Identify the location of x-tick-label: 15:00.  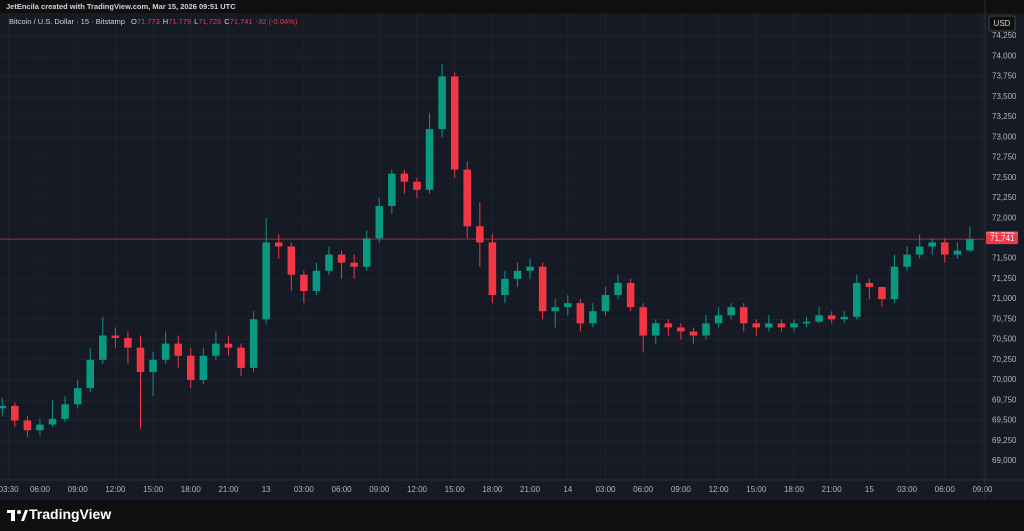
(455, 489).